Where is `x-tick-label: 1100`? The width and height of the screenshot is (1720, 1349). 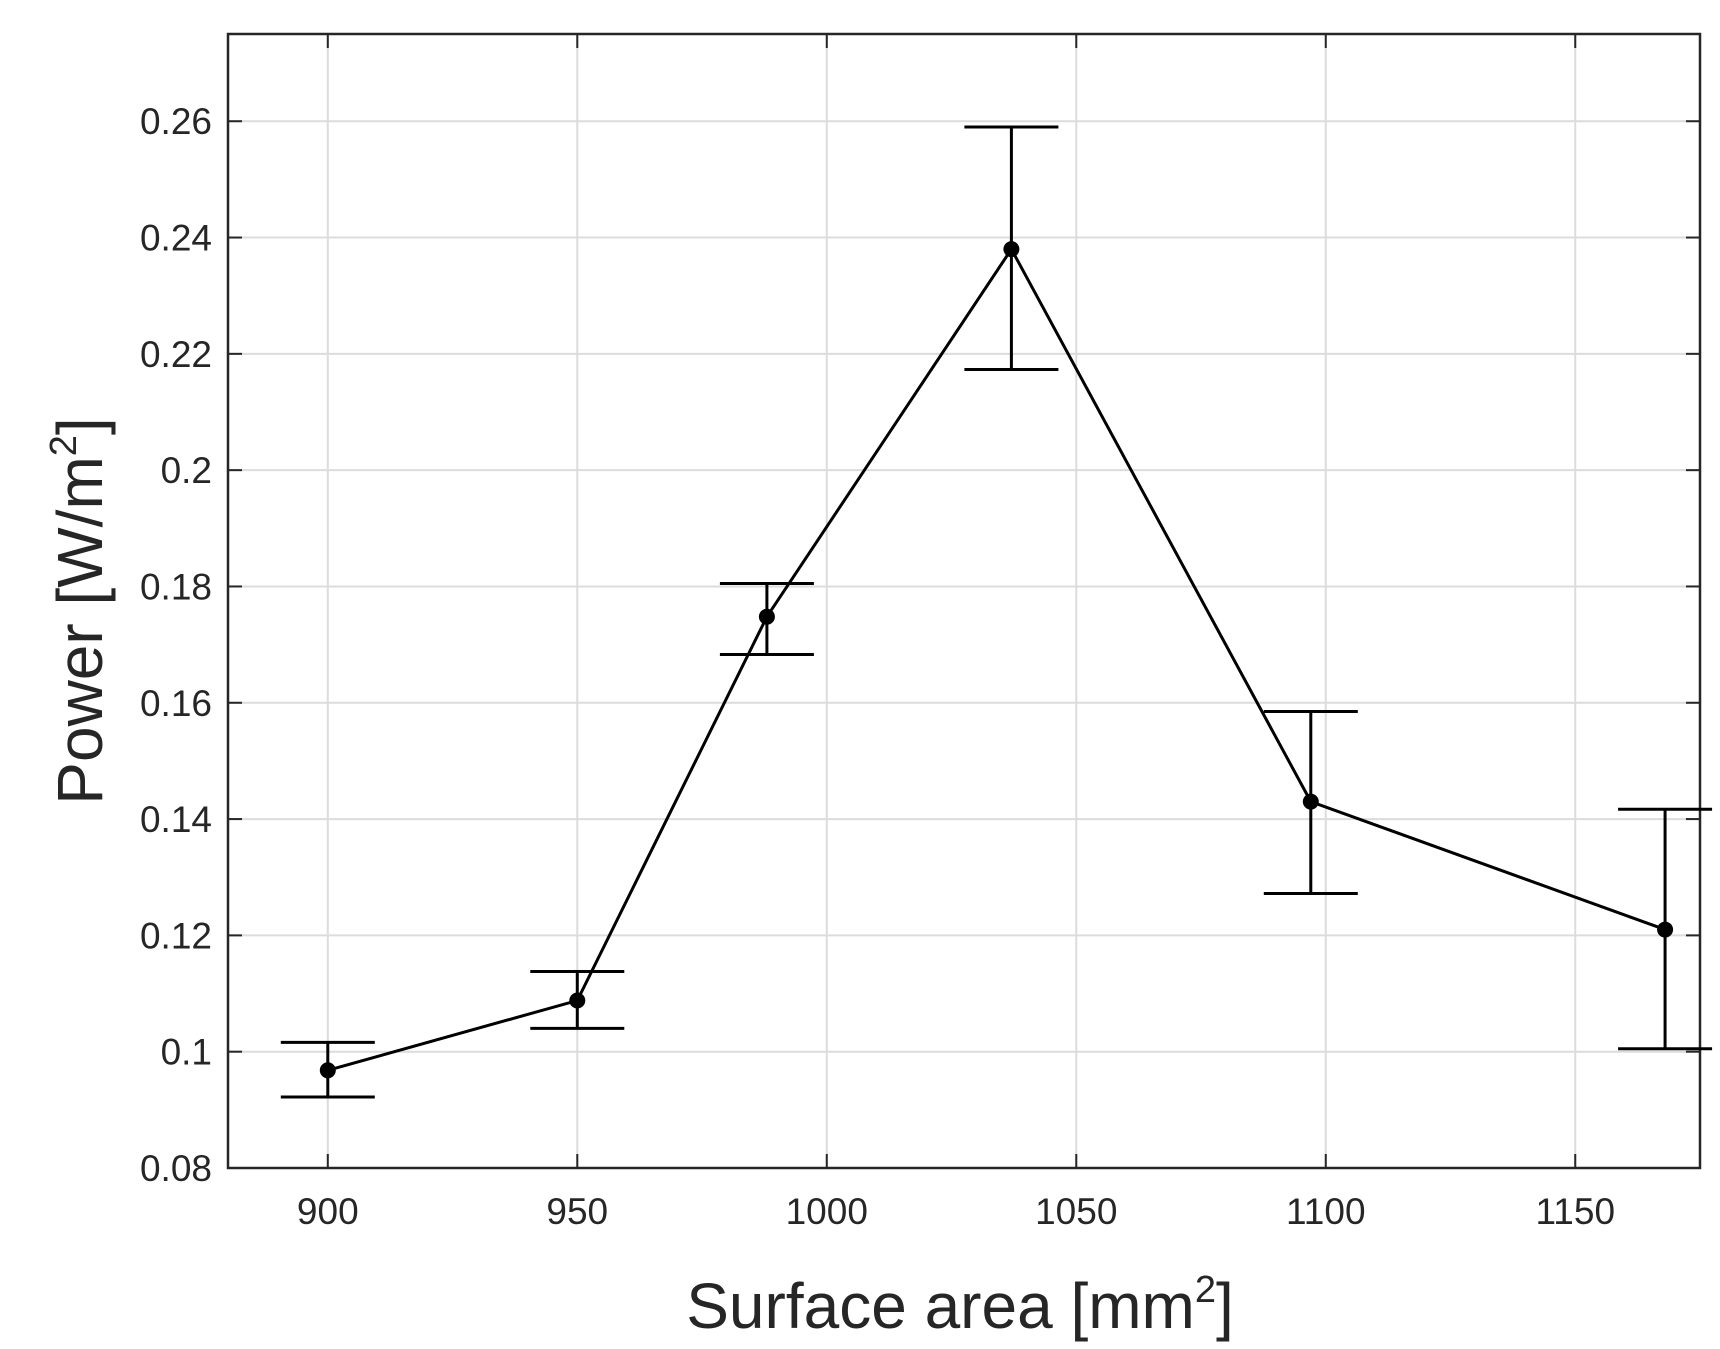
x-tick-label: 1100 is located at coordinates (1326, 1211).